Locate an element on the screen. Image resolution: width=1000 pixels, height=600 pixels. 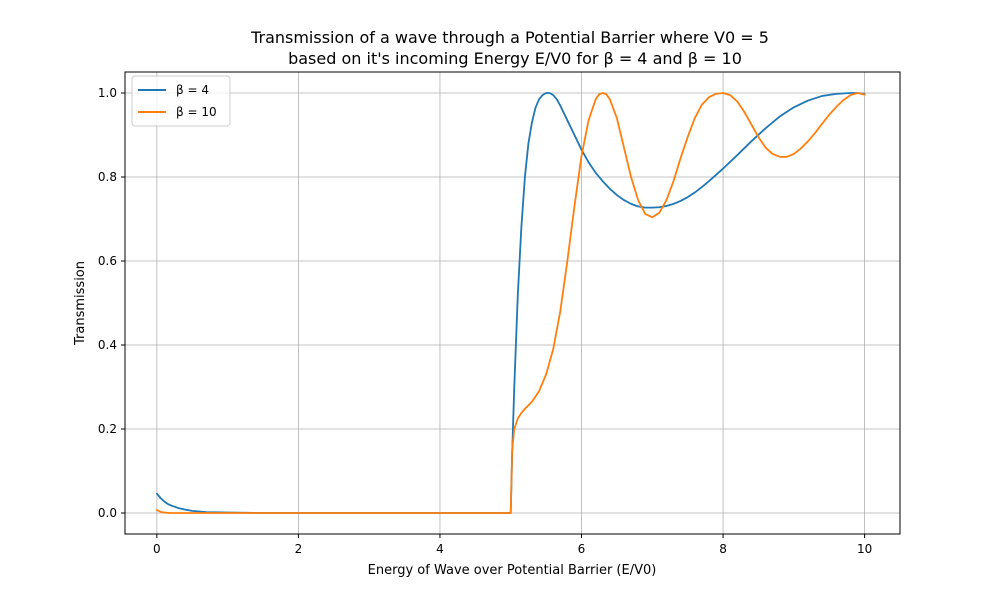
x-tick-label: 10 is located at coordinates (864, 549).